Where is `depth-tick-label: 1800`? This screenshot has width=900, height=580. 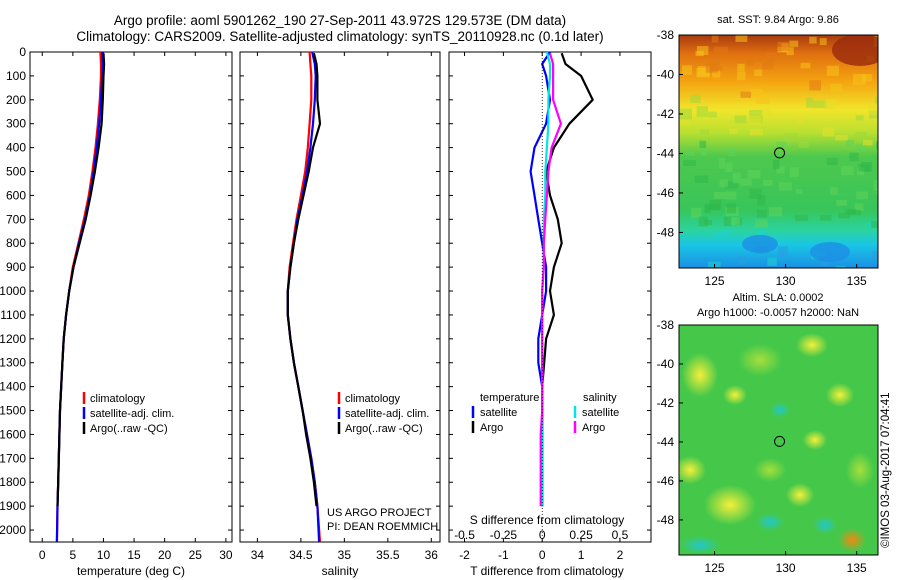 depth-tick-label: 1800 is located at coordinates (13, 482).